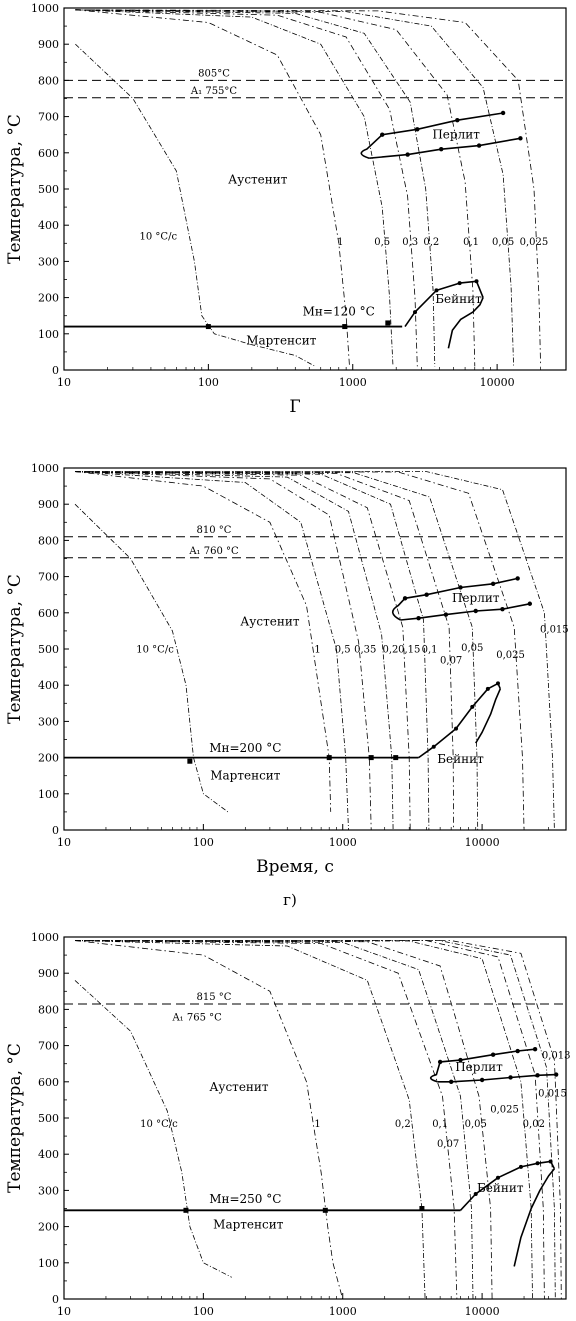  I want to click on critical-temperature-label: A₁ 765 °С, so click(196, 1017).